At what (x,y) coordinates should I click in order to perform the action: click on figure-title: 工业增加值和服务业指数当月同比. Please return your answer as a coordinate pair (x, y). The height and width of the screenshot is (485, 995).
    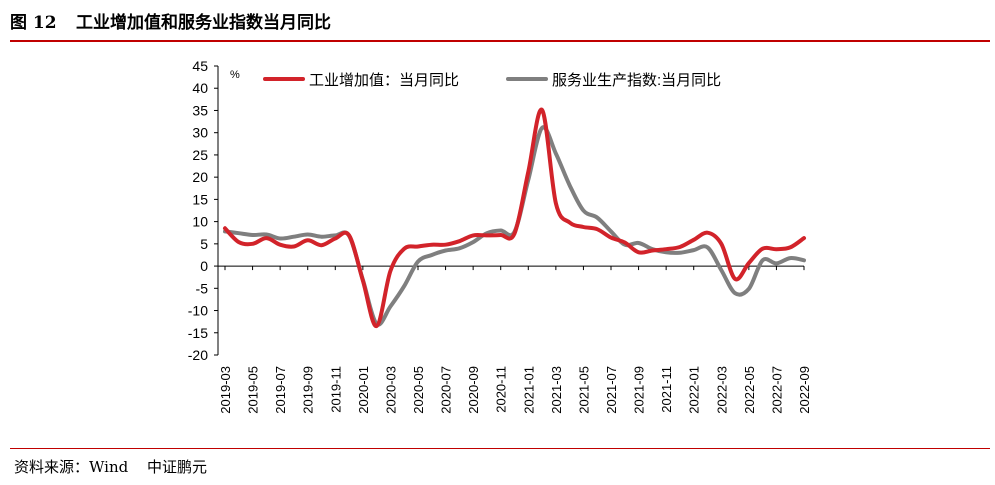
    Looking at the image, I should click on (203, 23).